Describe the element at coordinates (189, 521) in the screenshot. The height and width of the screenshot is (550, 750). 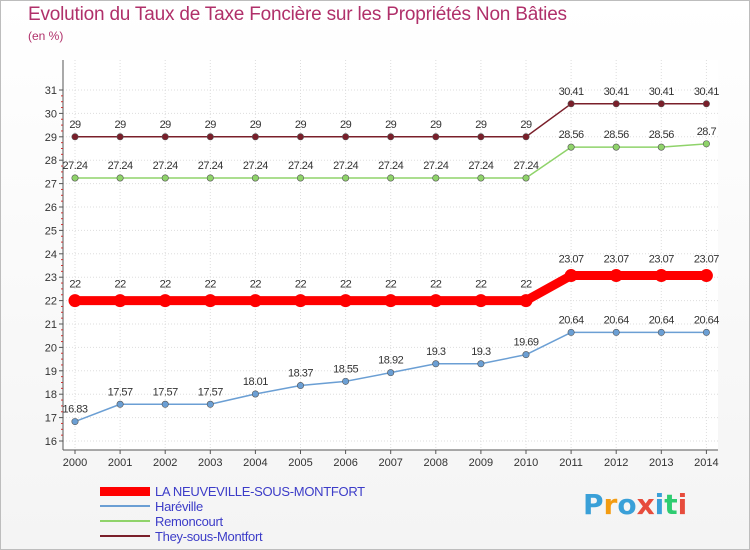
I see `legend-label: Remoncourt` at that location.